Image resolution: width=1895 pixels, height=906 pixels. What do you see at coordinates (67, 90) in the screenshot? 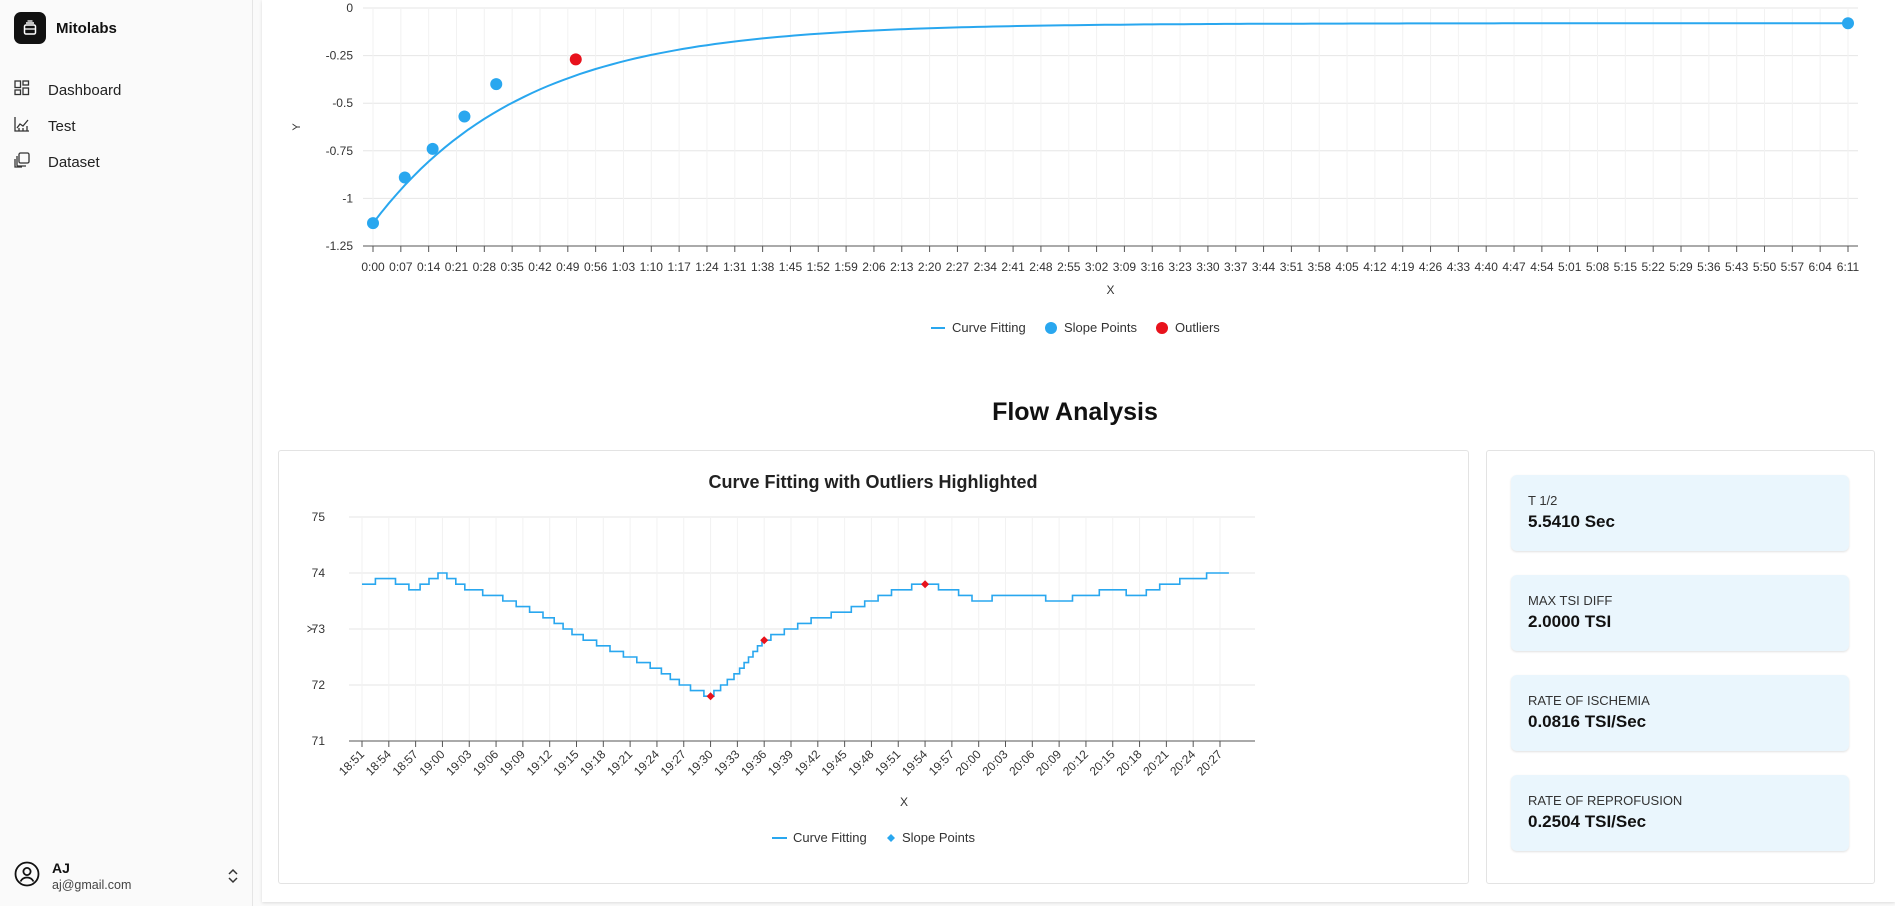
I see `sidebar-item-dashboard: Dashboard` at bounding box center [67, 90].